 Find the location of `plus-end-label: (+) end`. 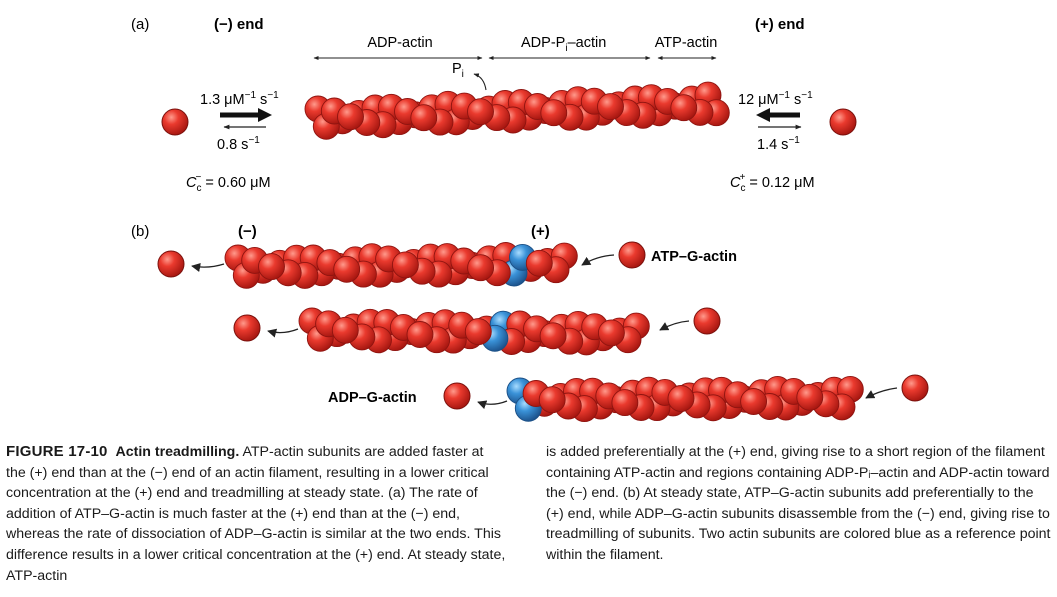

plus-end-label: (+) end is located at coordinates (780, 24).